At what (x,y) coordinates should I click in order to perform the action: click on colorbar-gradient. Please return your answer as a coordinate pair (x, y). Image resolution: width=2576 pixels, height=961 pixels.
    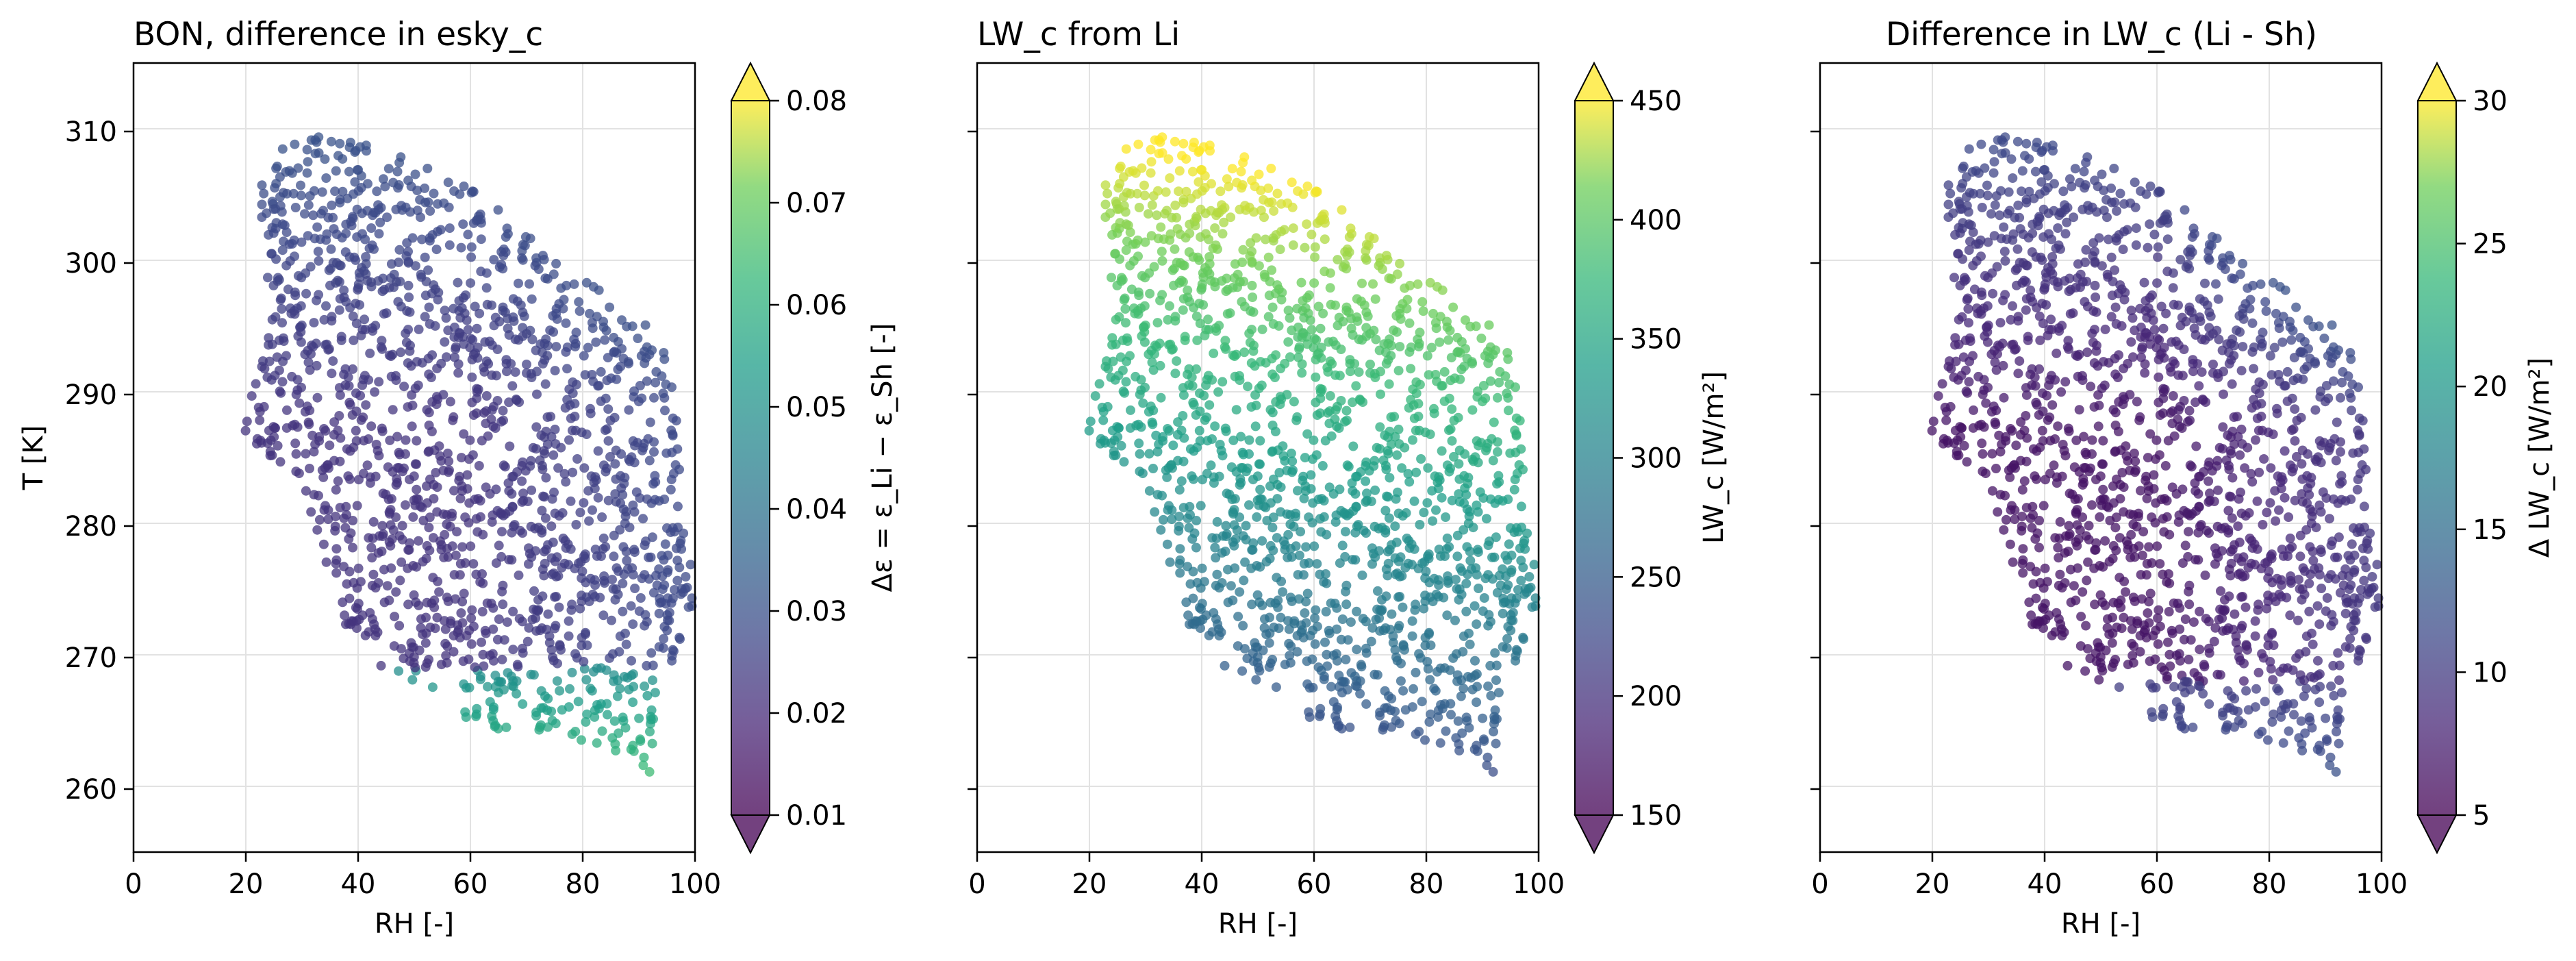
    Looking at the image, I should click on (750, 458).